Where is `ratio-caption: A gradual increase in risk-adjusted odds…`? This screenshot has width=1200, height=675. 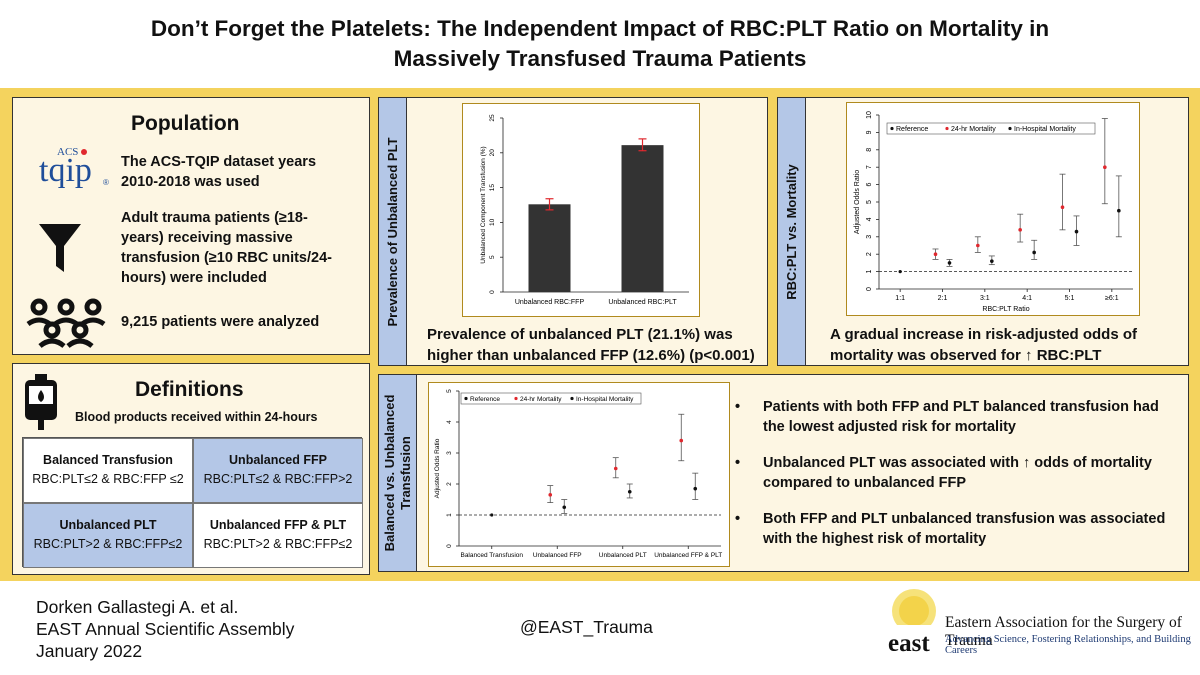 ratio-caption: A gradual increase in risk-adjusted odds… is located at coordinates (984, 345).